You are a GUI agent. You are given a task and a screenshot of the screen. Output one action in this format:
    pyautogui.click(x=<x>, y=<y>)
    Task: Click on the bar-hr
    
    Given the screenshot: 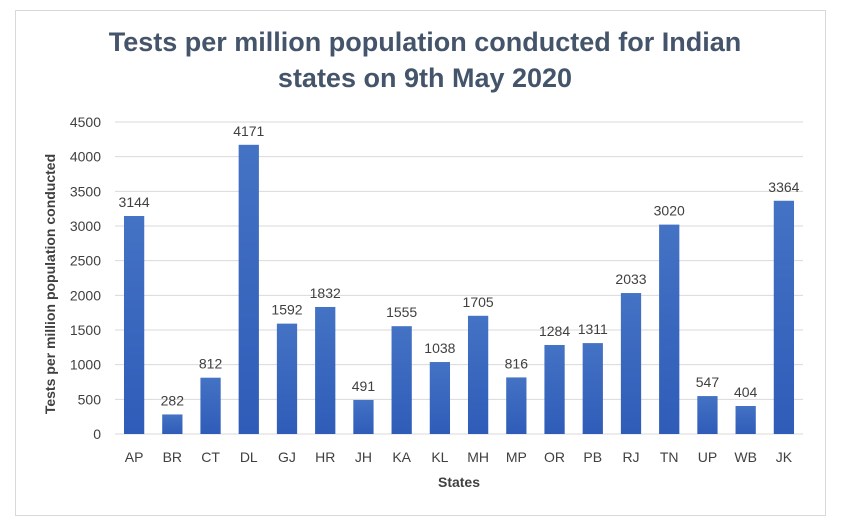 What is the action you would take?
    pyautogui.click(x=325, y=370)
    